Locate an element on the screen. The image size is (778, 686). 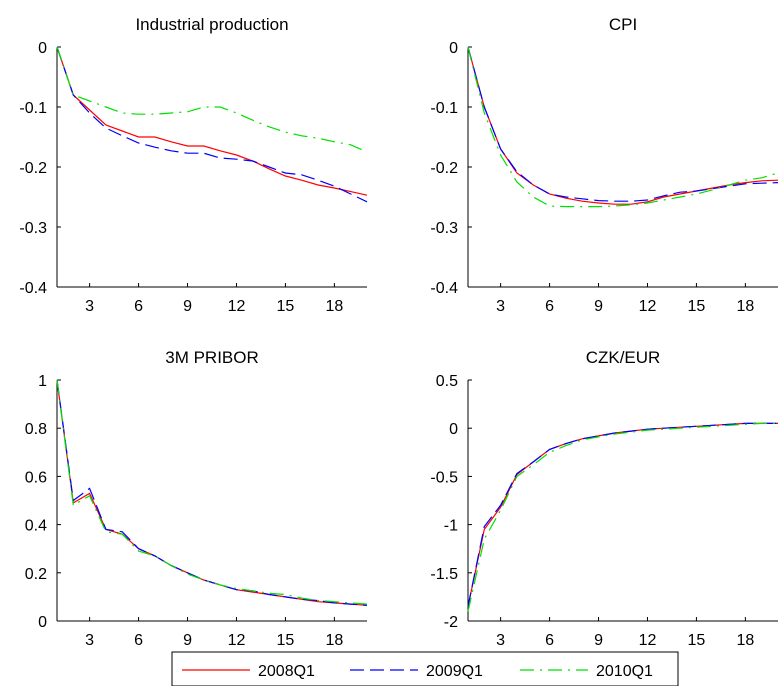
legend-label-2009Q1: 2009Q1 is located at coordinates (454, 671).